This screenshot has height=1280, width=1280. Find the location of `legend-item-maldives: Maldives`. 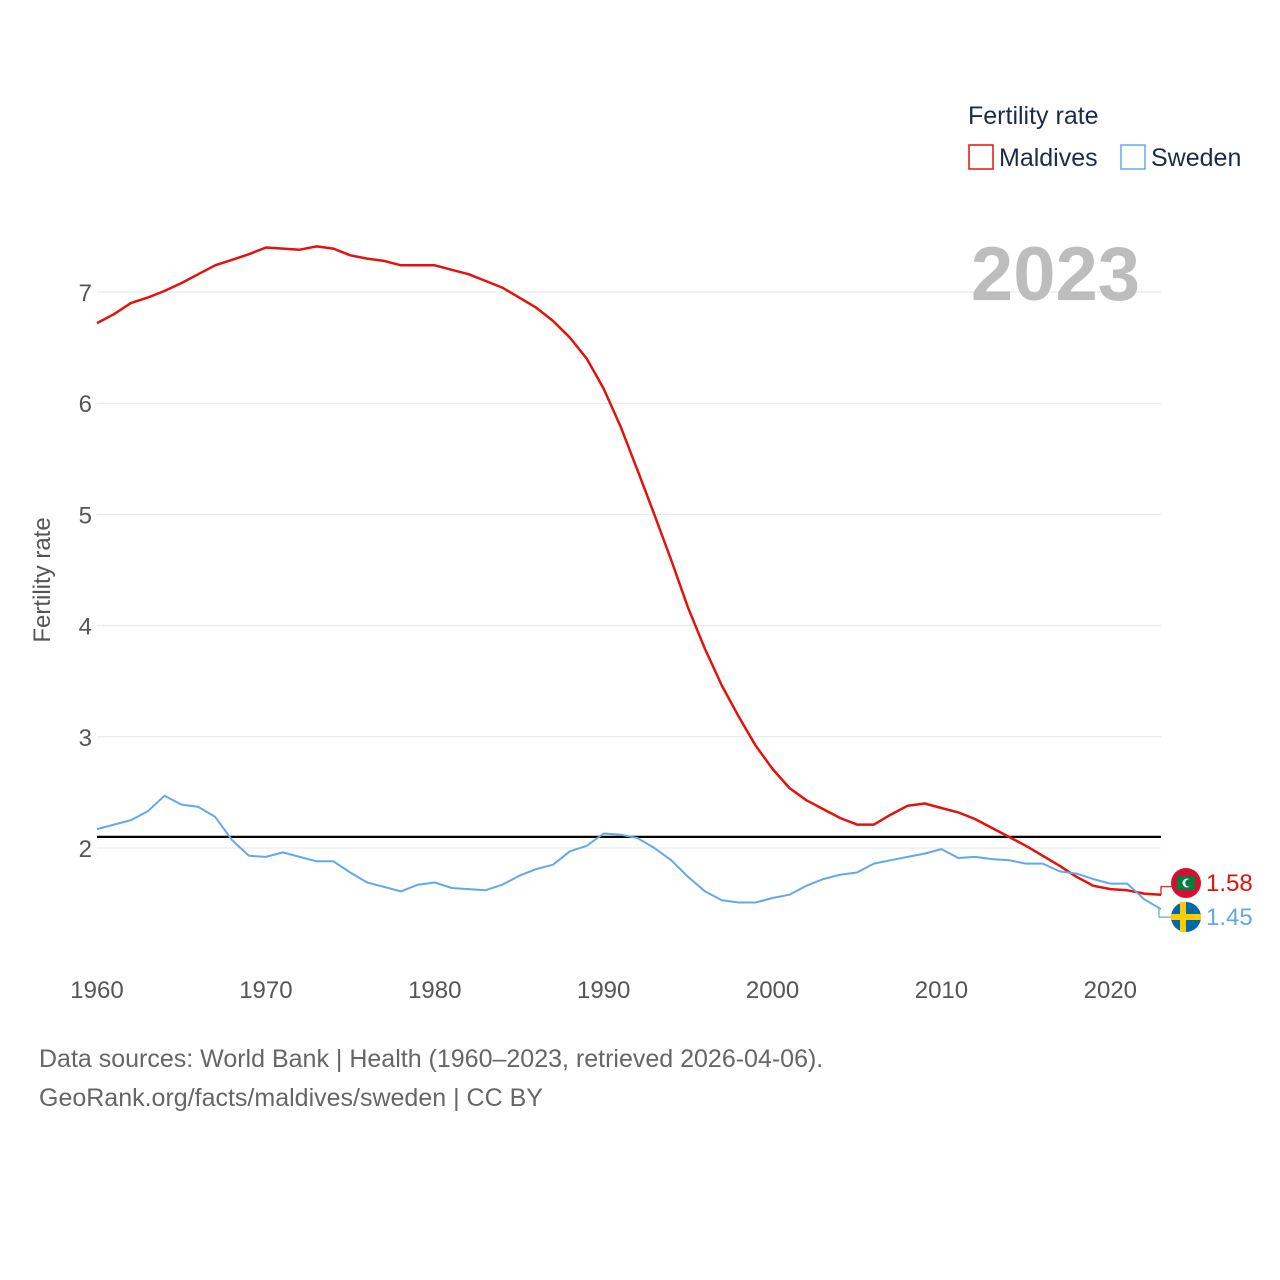

legend-item-maldives: Maldives is located at coordinates (1033, 158).